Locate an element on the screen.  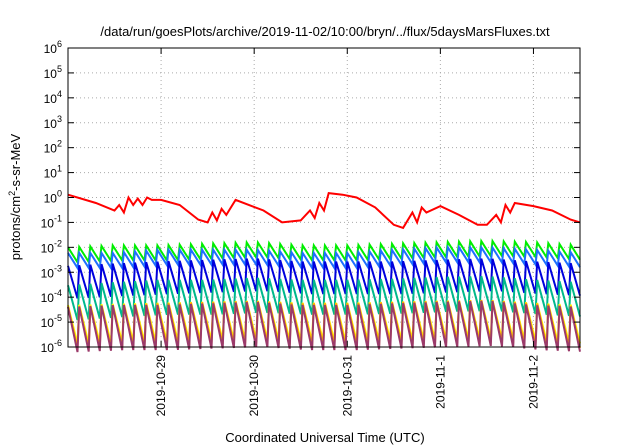
y-tick-label: 10⁶ is located at coordinates (53, 47).